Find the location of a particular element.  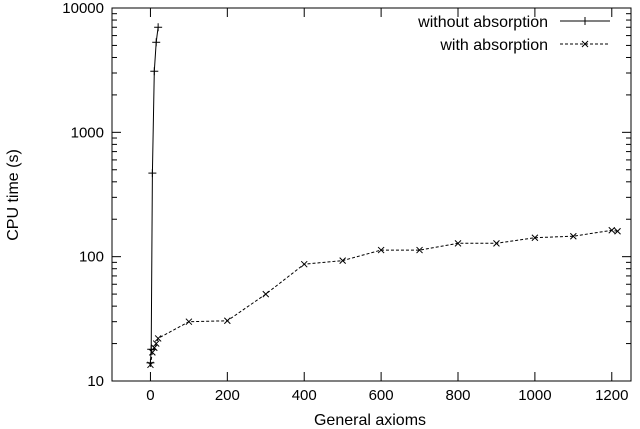

y-tick-label: 10 is located at coordinates (95, 381).